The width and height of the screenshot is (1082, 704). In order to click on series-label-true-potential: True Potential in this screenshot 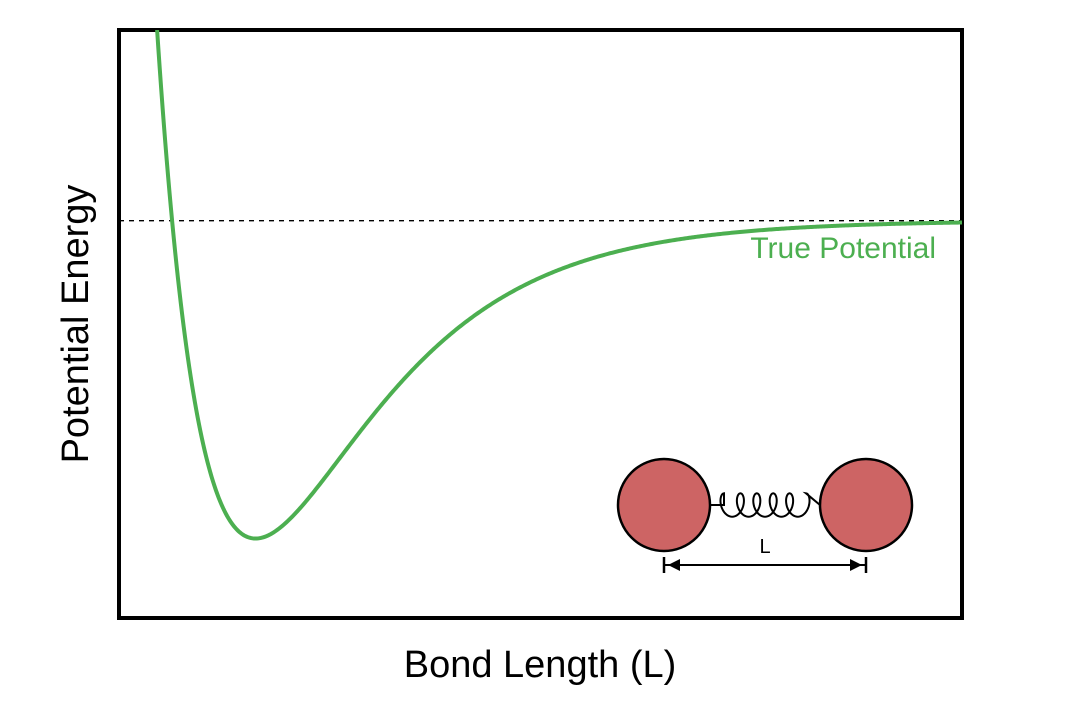, I will do `click(843, 248)`.